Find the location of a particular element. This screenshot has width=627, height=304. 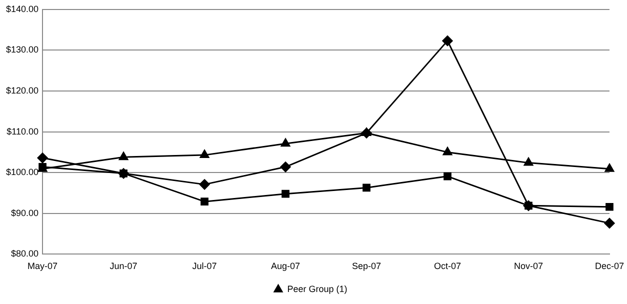

x-tick-label: May-07 is located at coordinates (43, 266).